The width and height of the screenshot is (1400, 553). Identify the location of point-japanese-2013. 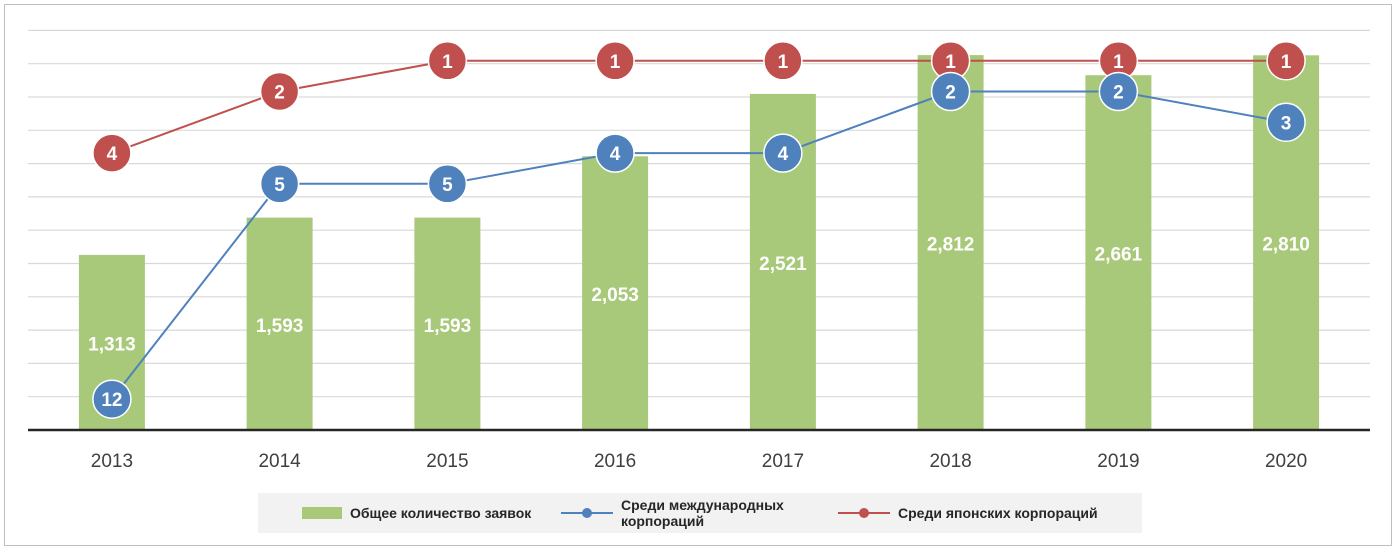
(112, 153).